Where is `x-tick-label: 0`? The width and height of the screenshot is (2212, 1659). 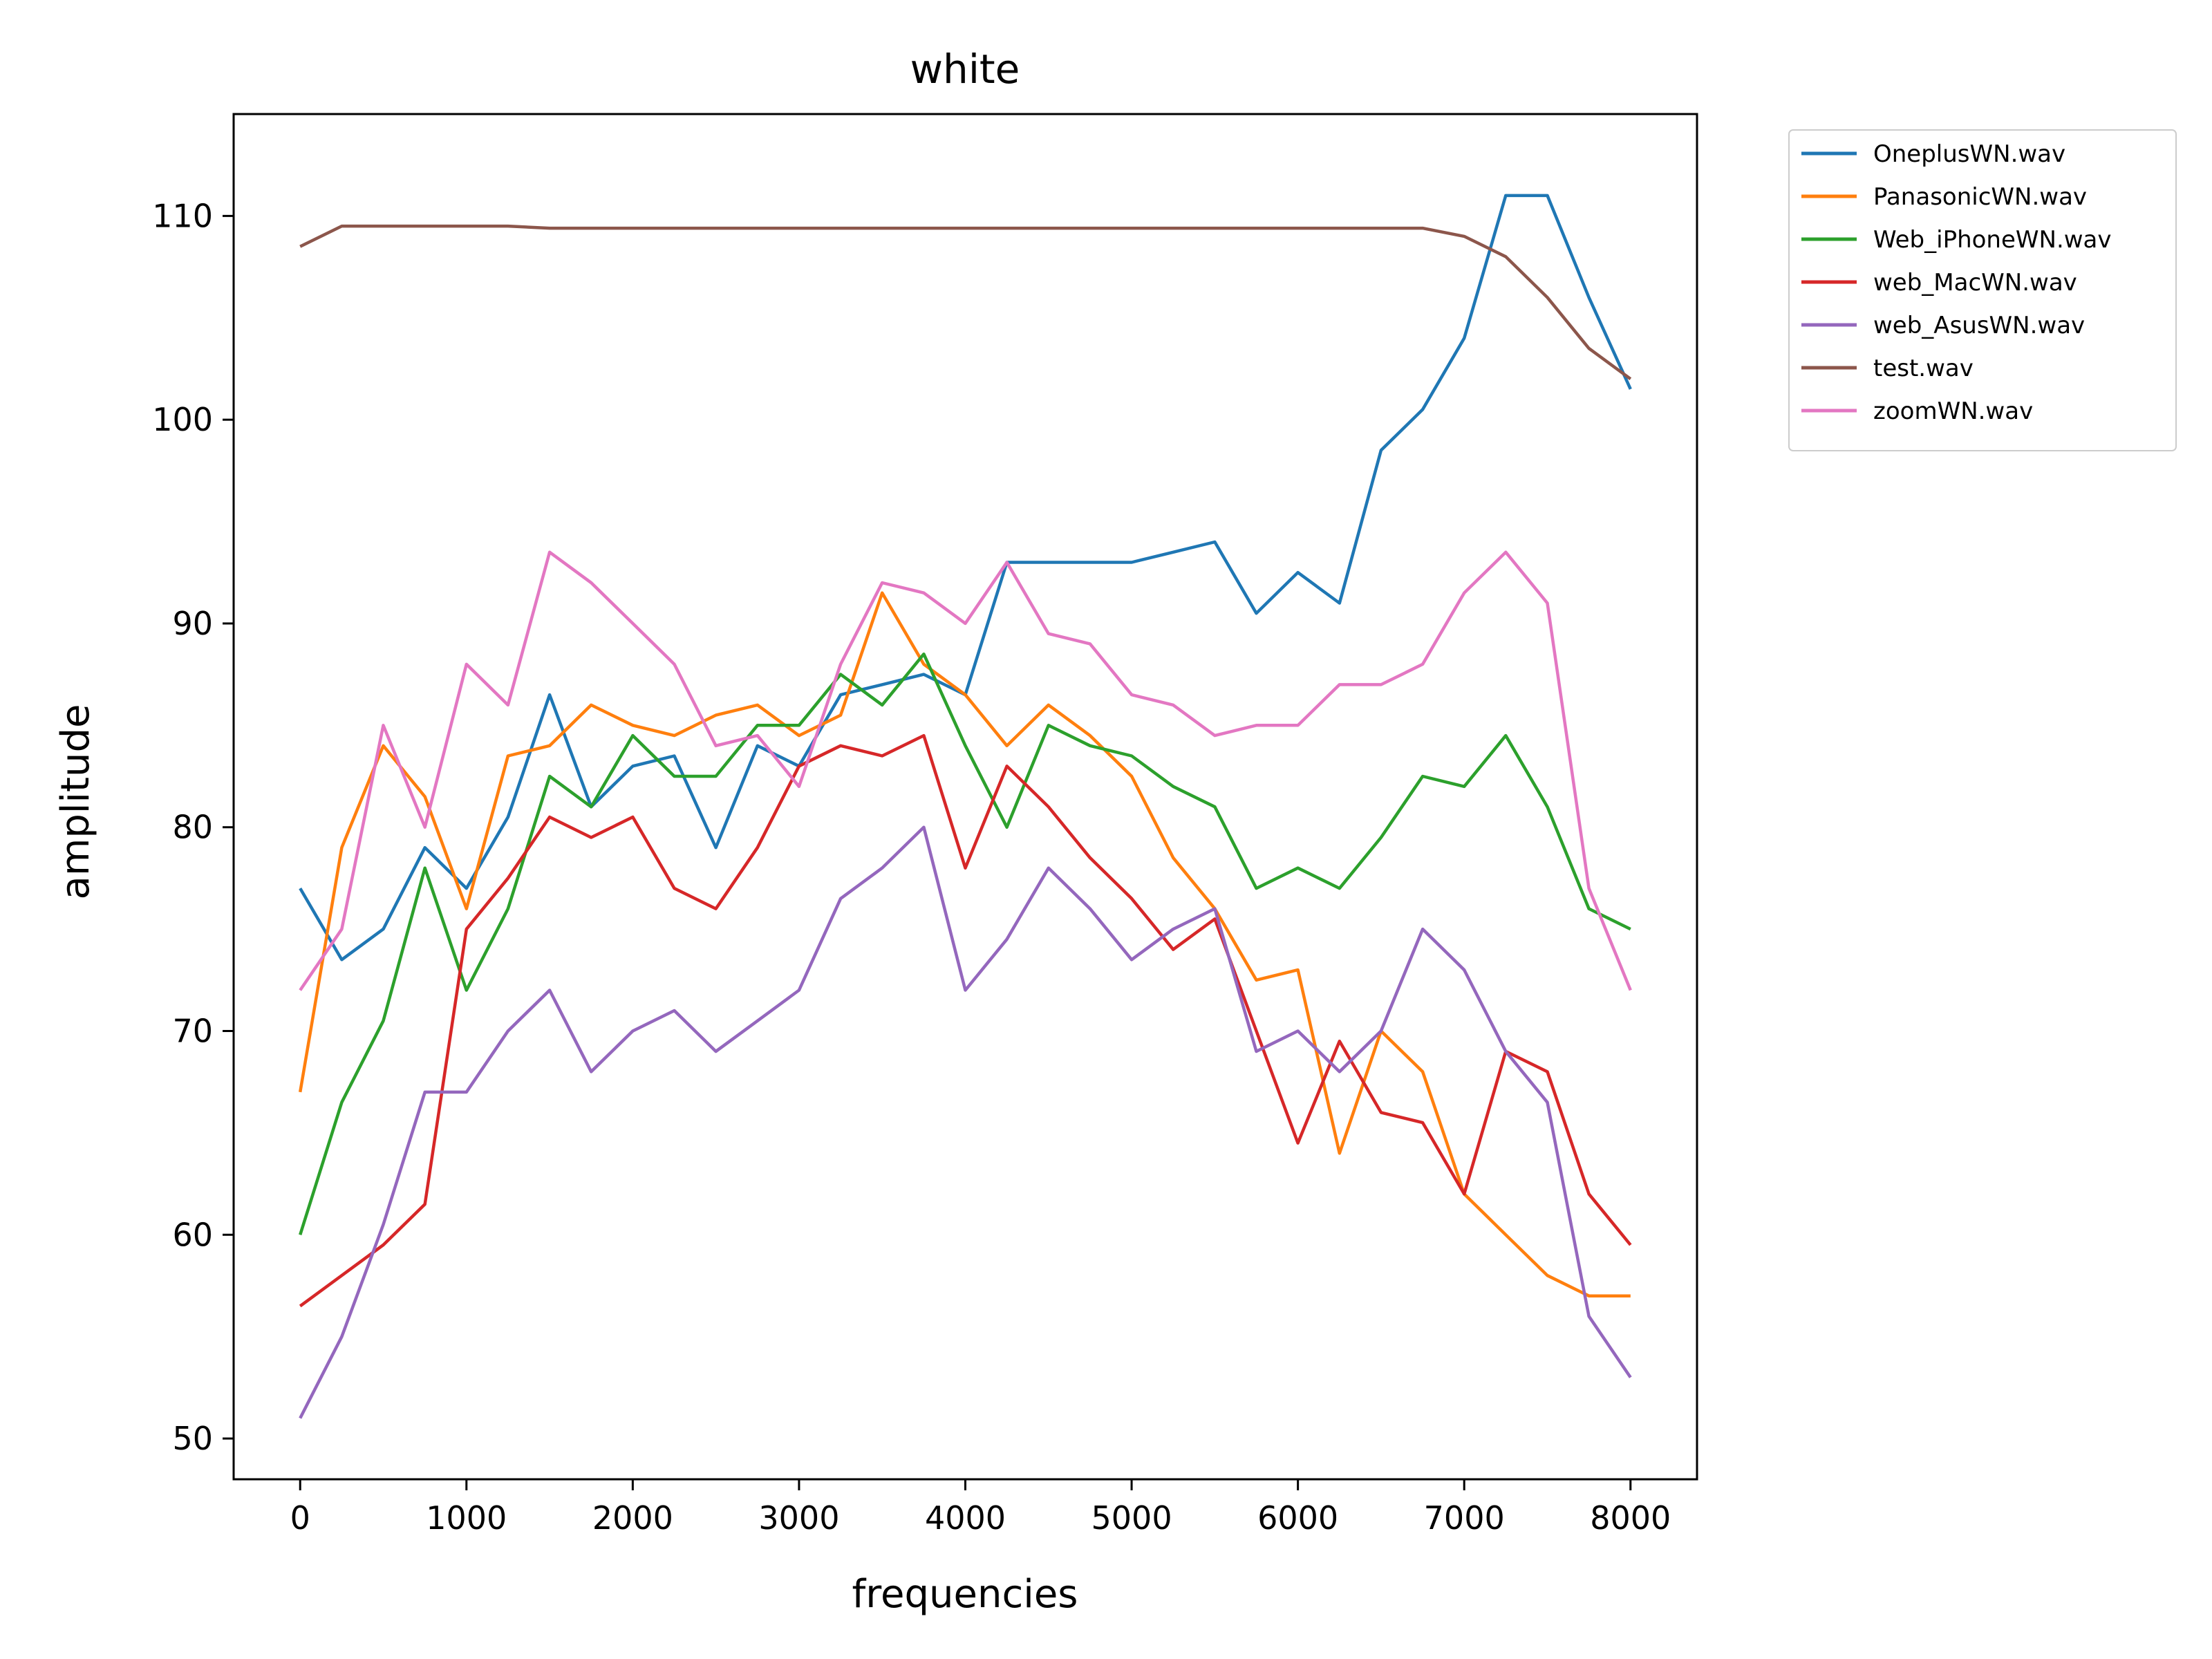
x-tick-label: 0 is located at coordinates (300, 1518).